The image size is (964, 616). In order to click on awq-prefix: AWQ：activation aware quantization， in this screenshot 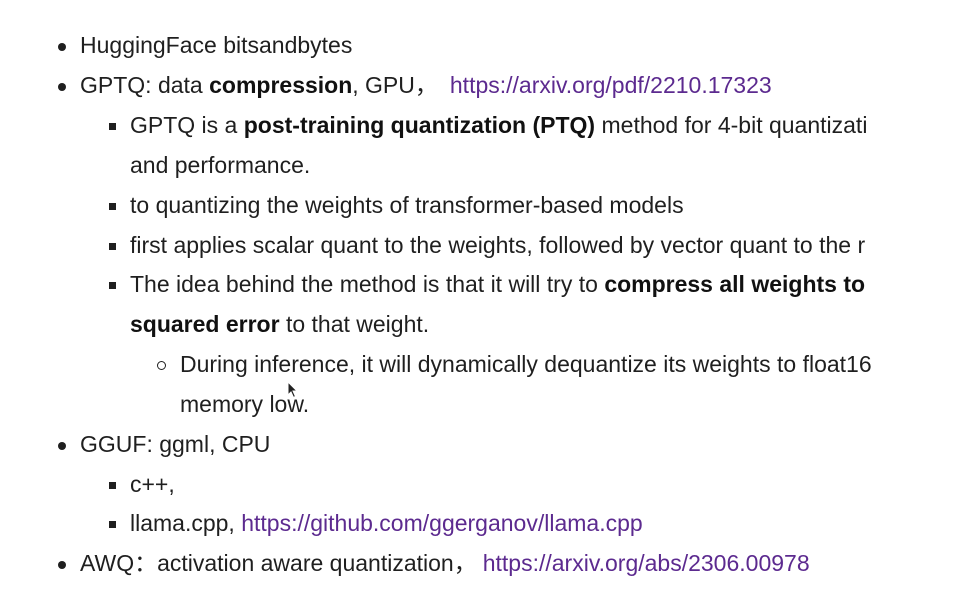, I will do `click(278, 563)`.